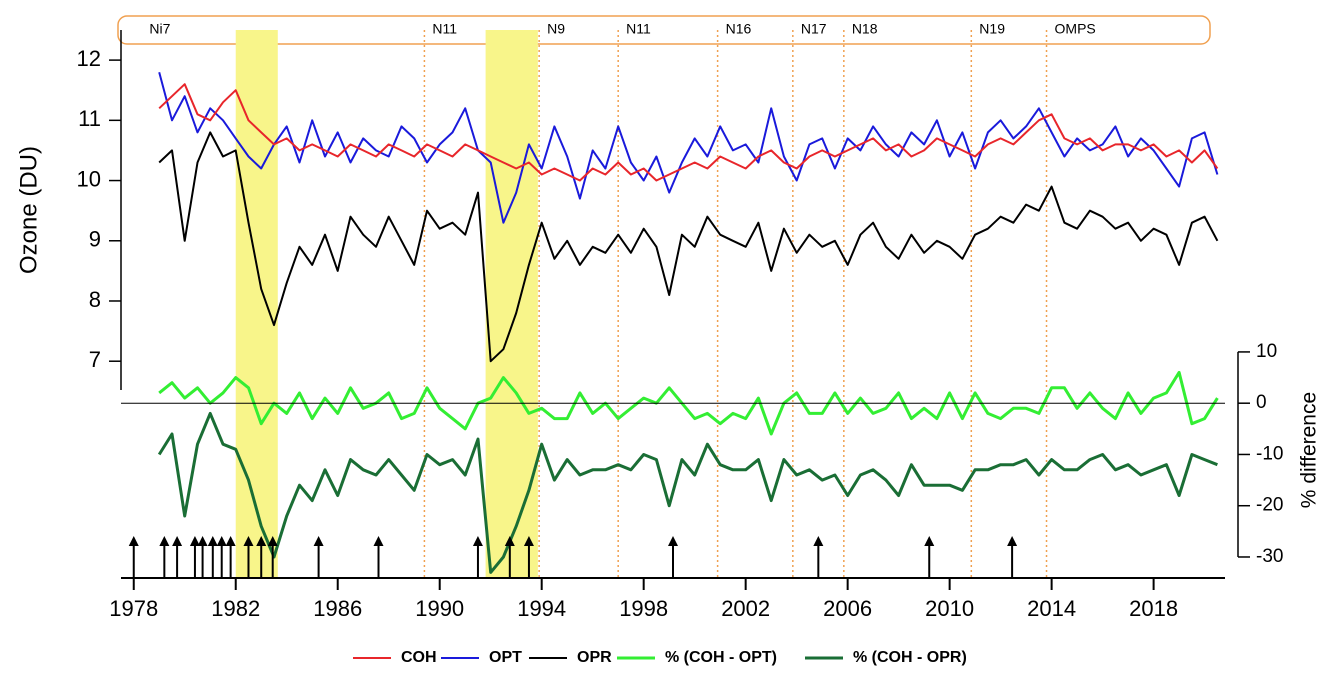  Describe the element at coordinates (1269, 453) in the screenshot. I see `y2-tick-label: -10` at that location.